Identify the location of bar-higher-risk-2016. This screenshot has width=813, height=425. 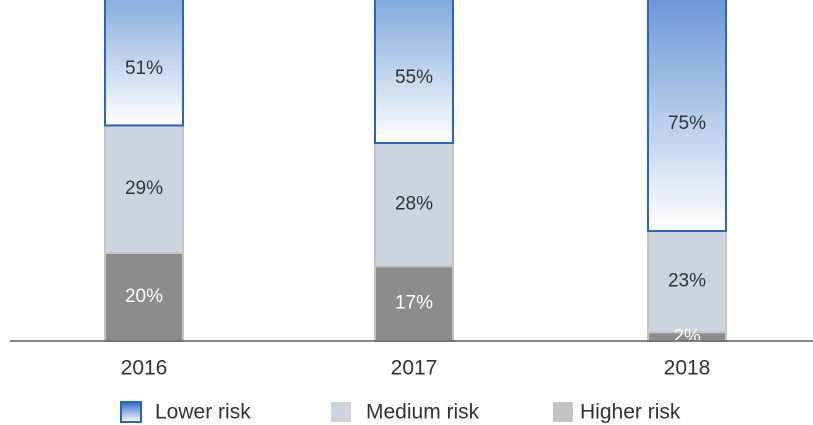
(144, 297).